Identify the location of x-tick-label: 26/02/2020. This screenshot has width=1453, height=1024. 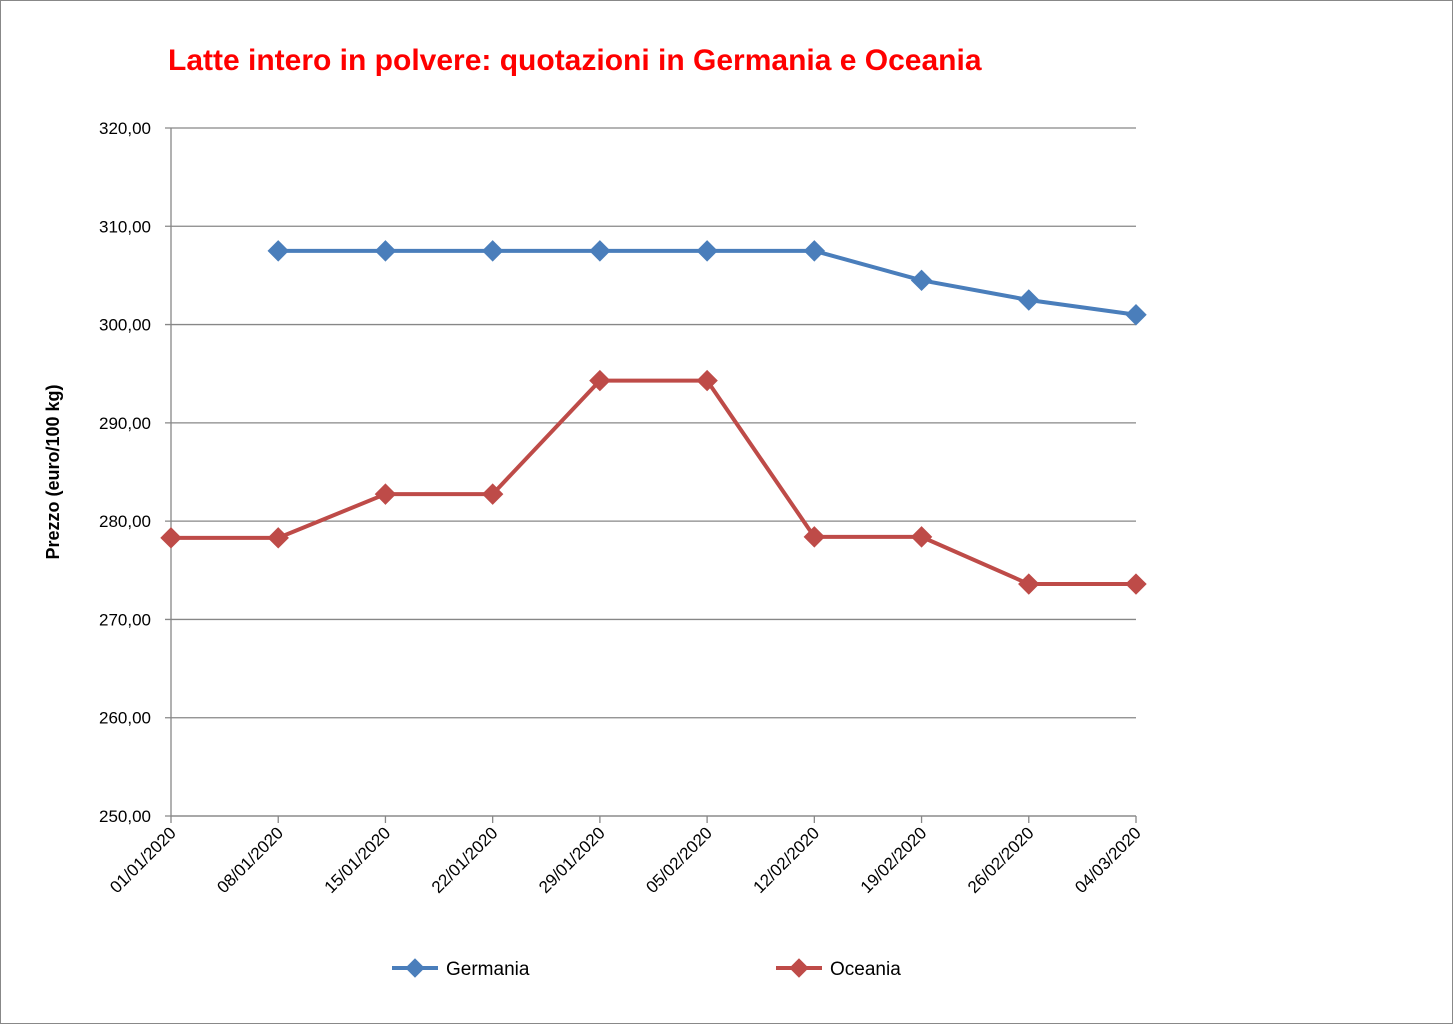
(1001, 860).